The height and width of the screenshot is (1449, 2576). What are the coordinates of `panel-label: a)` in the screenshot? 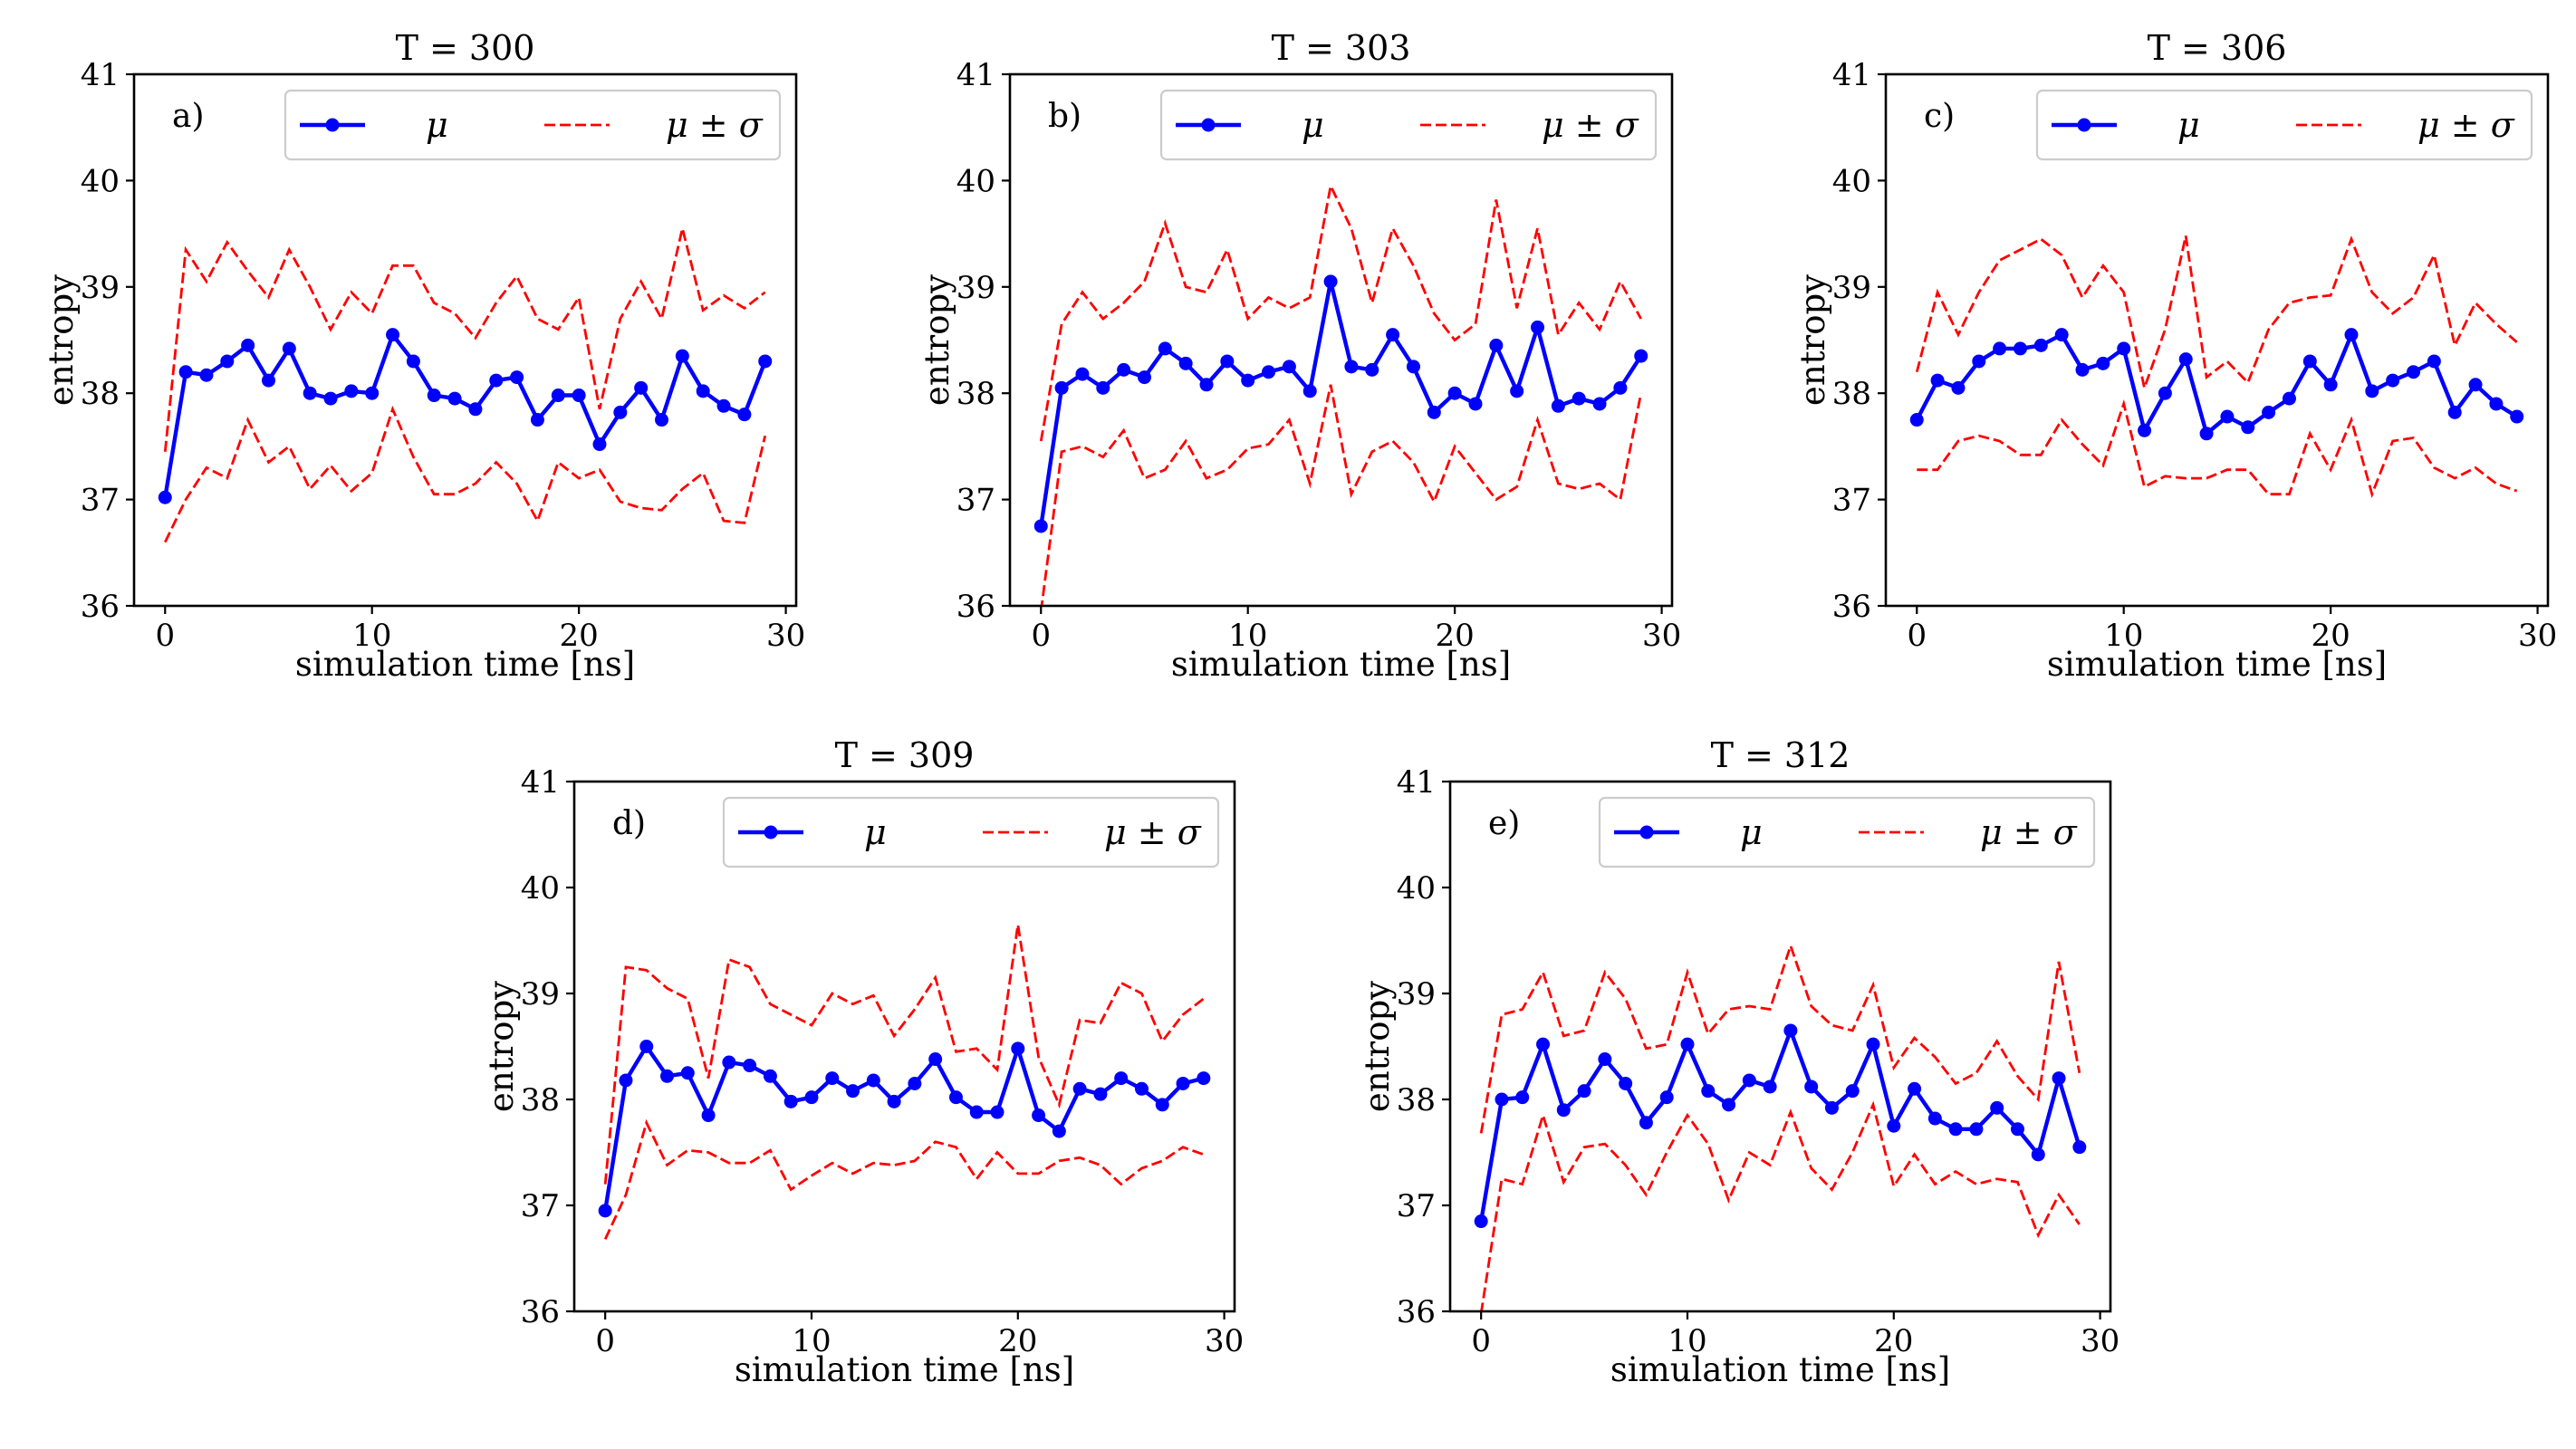 It's located at (188, 116).